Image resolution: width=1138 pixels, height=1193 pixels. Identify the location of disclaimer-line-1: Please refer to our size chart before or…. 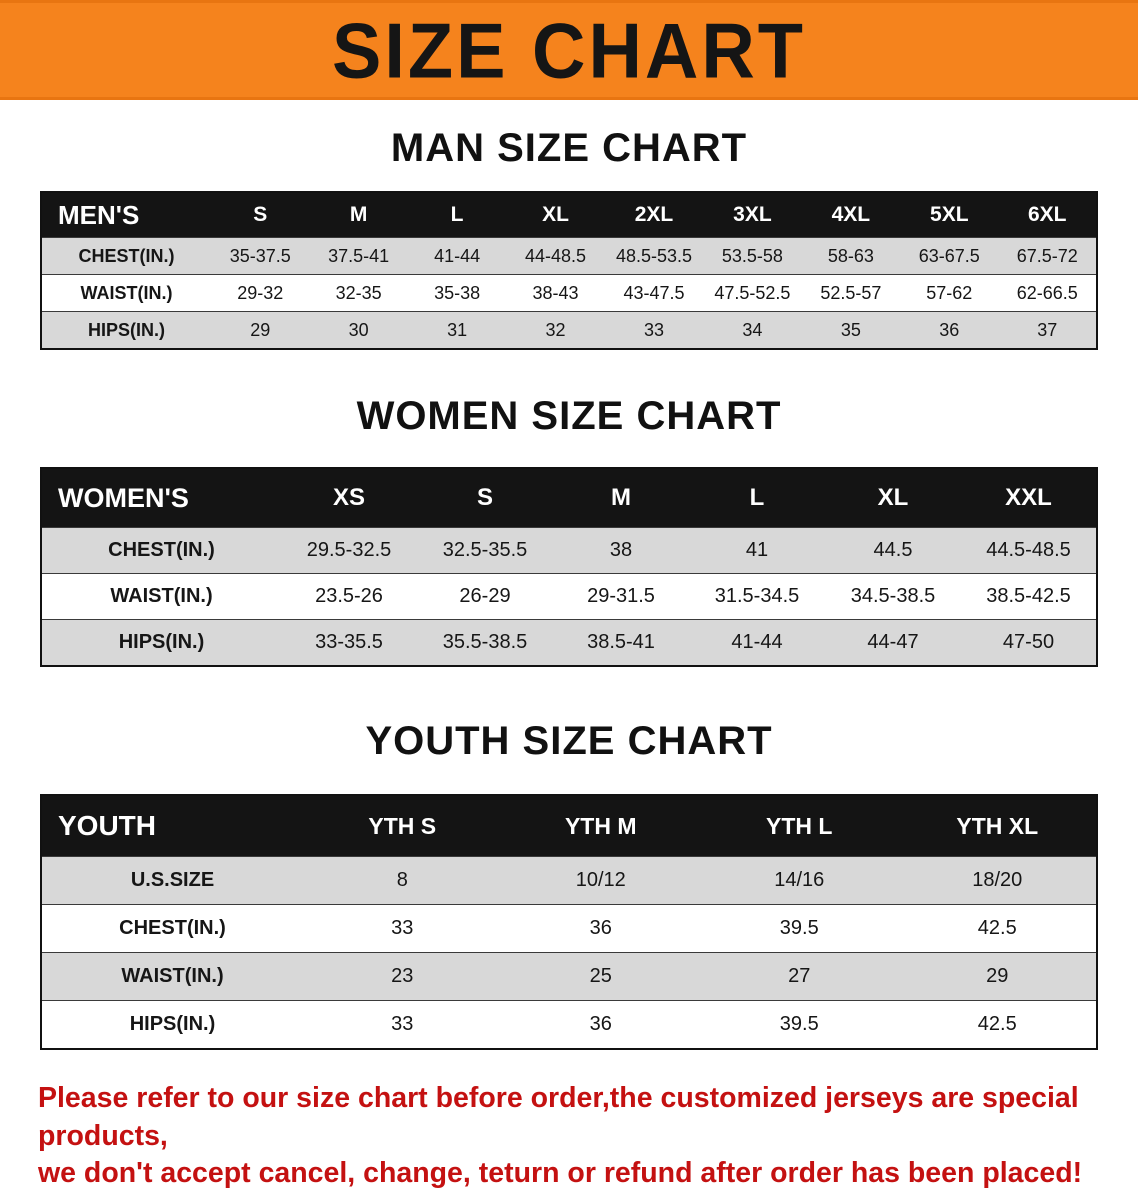
(558, 1117).